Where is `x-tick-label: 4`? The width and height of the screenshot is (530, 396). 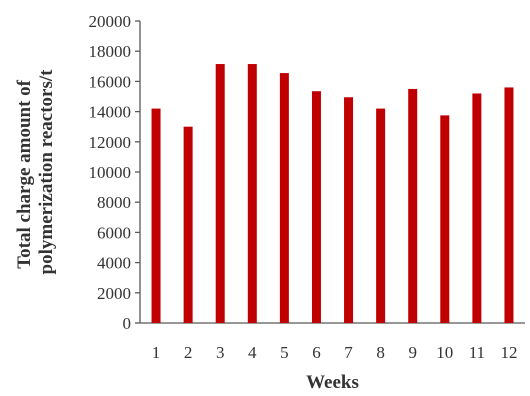
x-tick-label: 4 is located at coordinates (252, 352).